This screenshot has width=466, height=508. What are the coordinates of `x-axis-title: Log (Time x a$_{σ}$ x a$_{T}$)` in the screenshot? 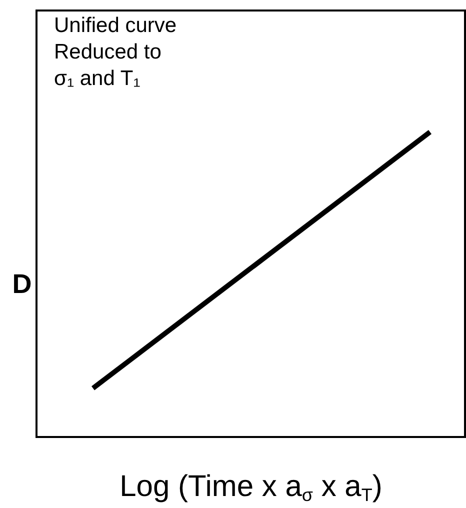 It's located at (251, 487).